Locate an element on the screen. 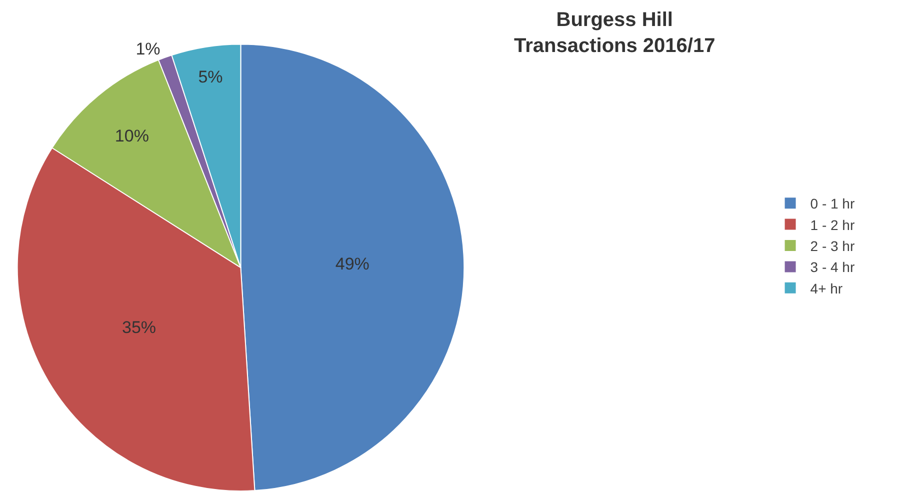 The width and height of the screenshot is (917, 491). legend-label: 4+ hr is located at coordinates (826, 288).